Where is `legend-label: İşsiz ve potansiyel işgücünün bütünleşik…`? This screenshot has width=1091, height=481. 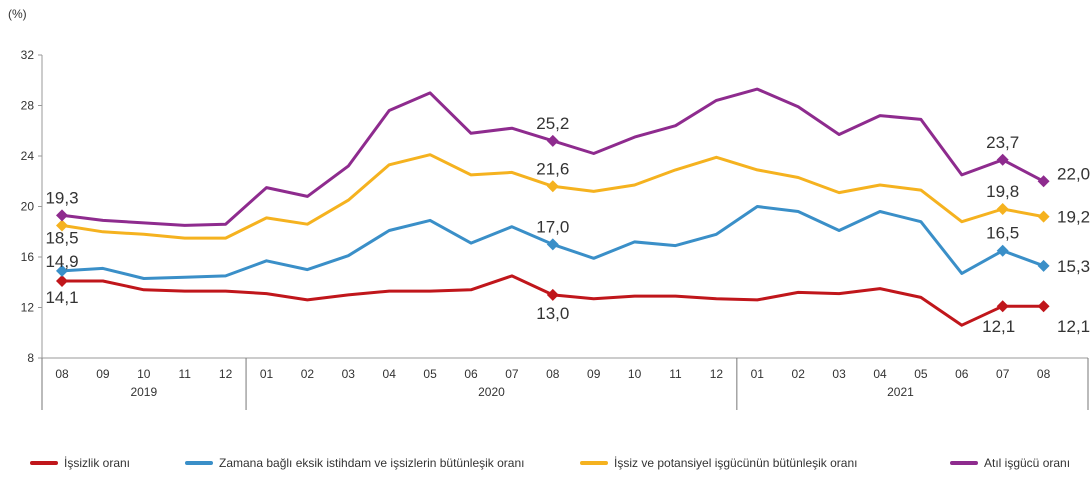 legend-label: İşsiz ve potansiyel işgücünün bütünleşik… is located at coordinates (736, 463).